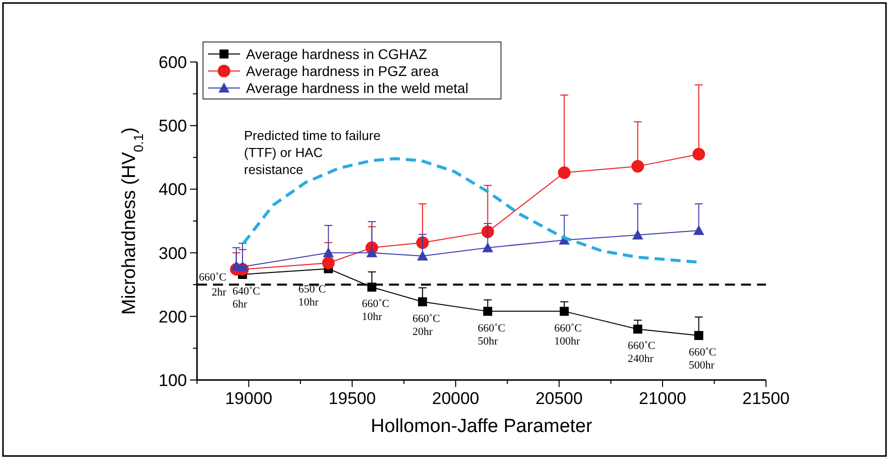  What do you see at coordinates (312, 152) in the screenshot?
I see `annotation: Predicted time to failure (TTF) or HAC resistance` at bounding box center [312, 152].